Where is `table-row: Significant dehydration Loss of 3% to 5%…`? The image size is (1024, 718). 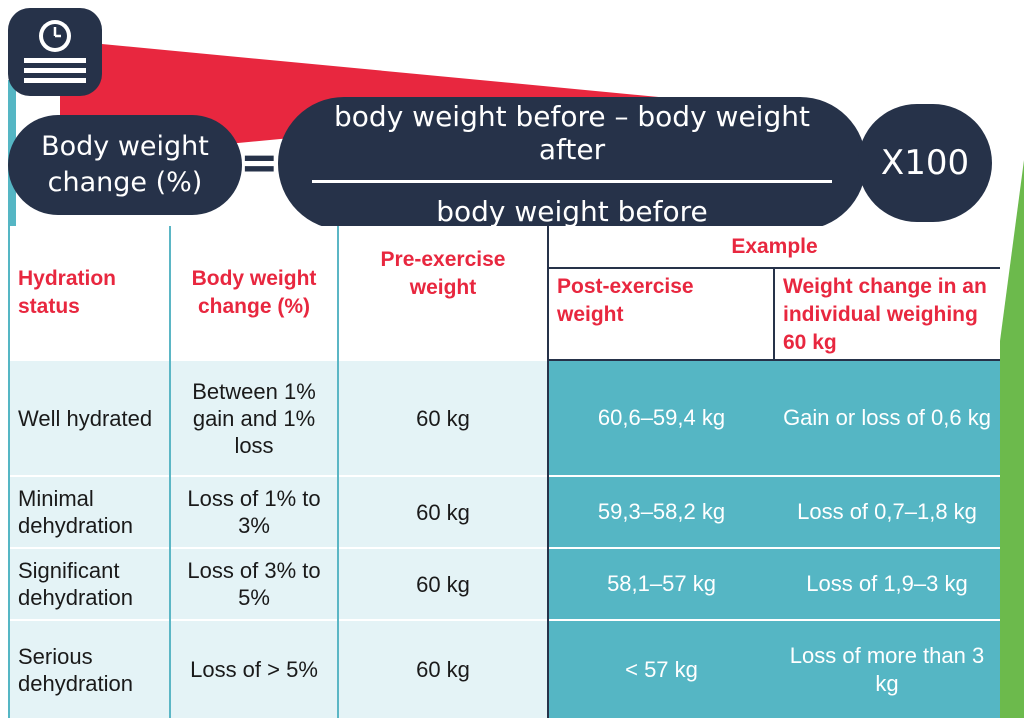
table-row: Significant dehydration Loss of 3% to 5%… is located at coordinates (505, 583).